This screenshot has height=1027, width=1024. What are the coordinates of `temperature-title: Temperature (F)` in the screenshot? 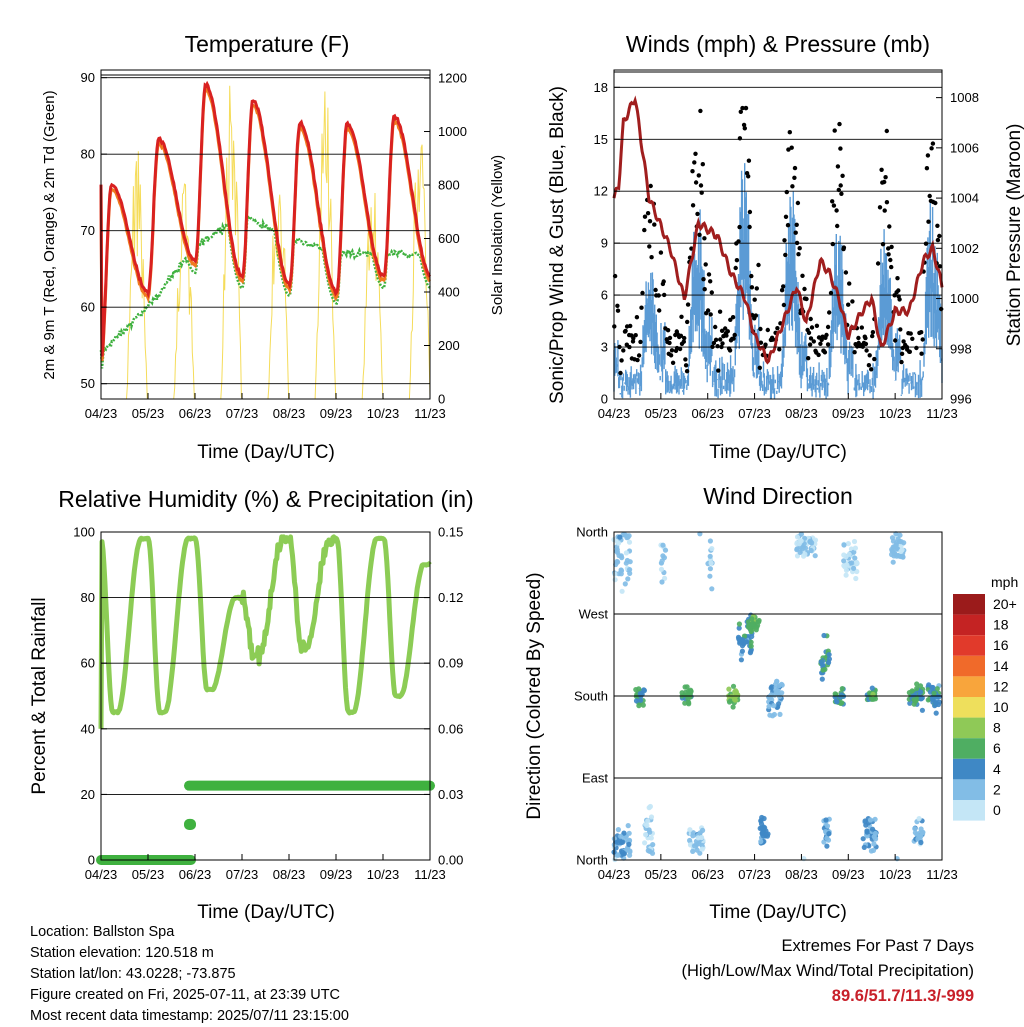 It's located at (267, 44).